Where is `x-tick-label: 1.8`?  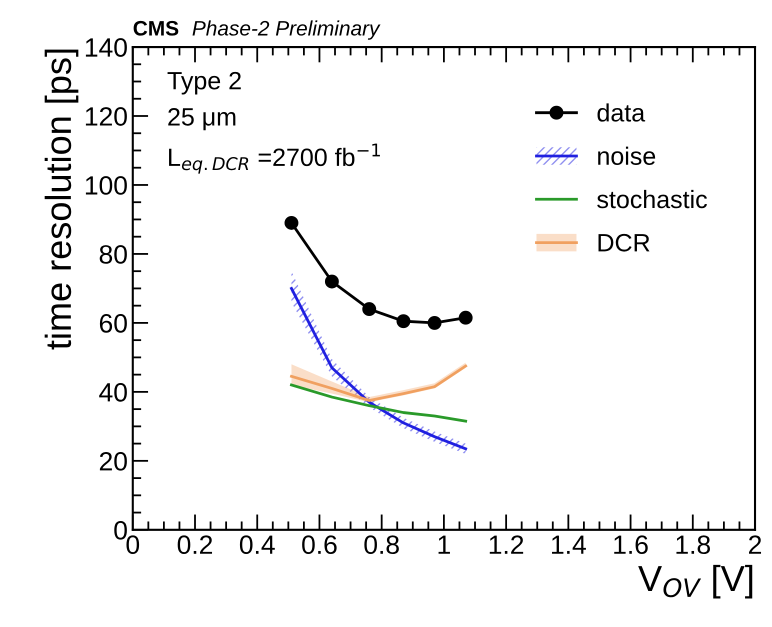
x-tick-label: 1.8 is located at coordinates (693, 544).